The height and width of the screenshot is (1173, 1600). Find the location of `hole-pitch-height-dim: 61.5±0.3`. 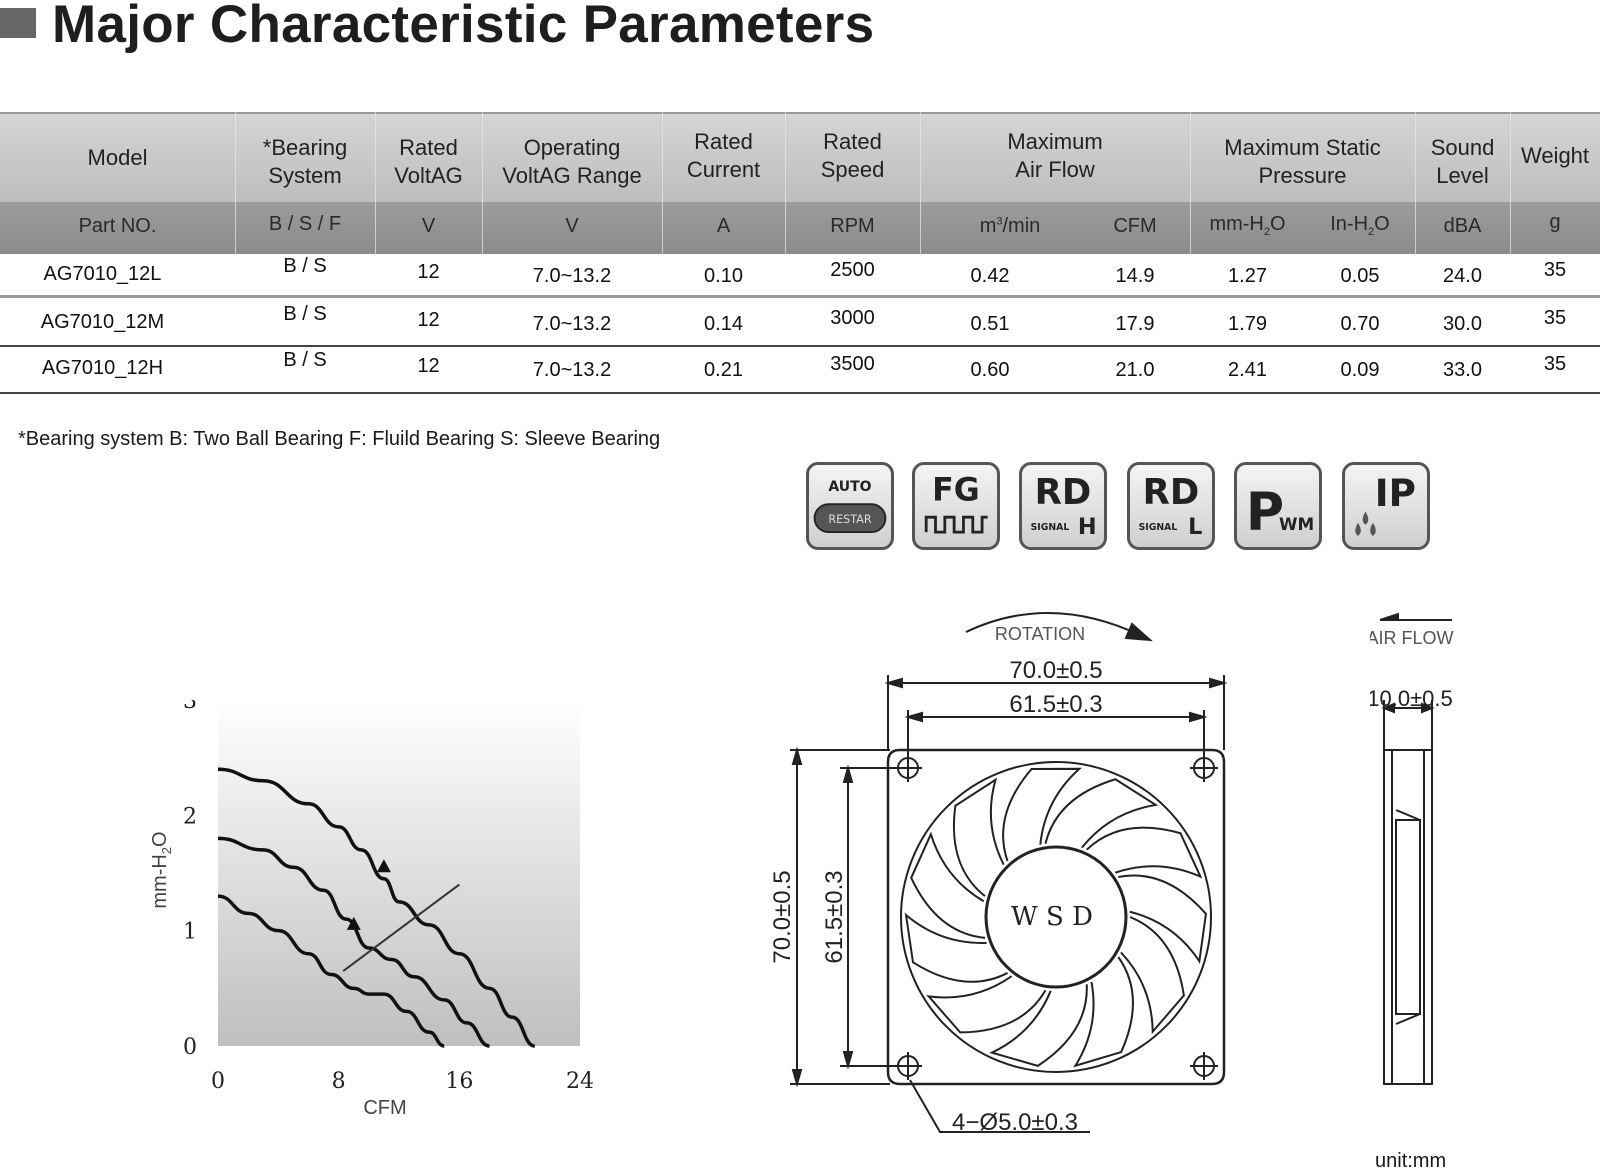

hole-pitch-height-dim: 61.5±0.3 is located at coordinates (834, 916).